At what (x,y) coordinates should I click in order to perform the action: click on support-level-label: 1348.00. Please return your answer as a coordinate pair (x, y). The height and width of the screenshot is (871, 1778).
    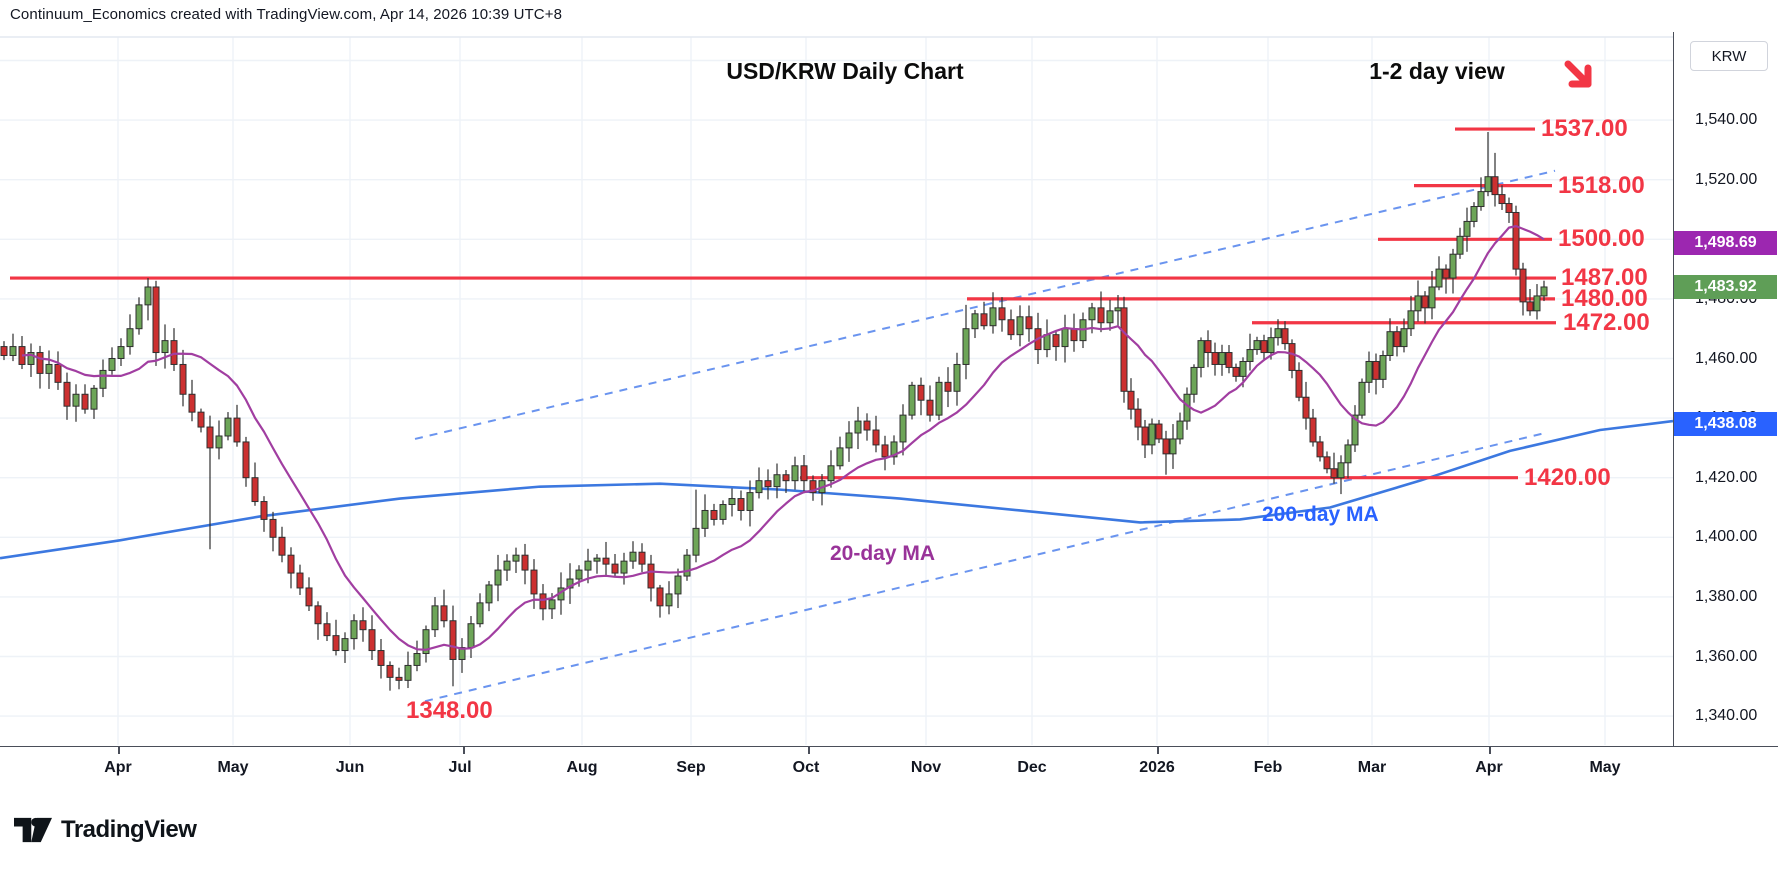
    Looking at the image, I should click on (449, 710).